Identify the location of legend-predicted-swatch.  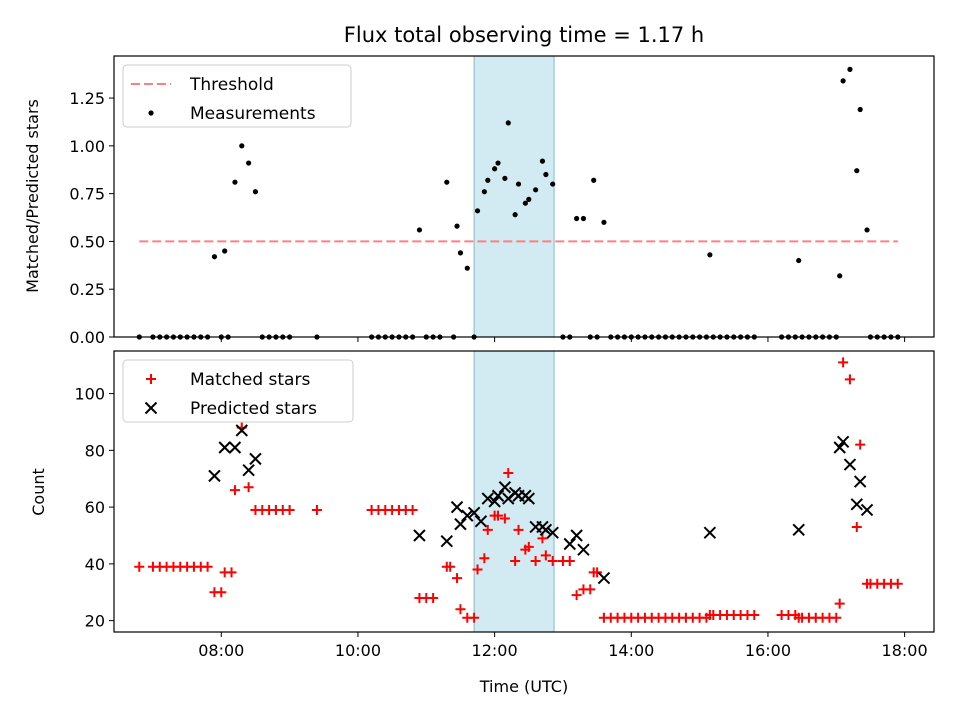
(151, 408).